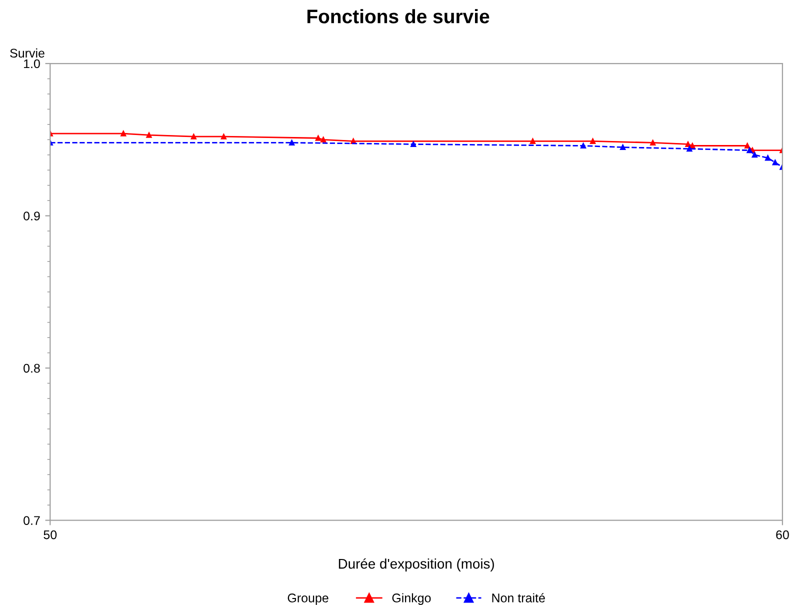 This screenshot has height=605, width=796. What do you see at coordinates (32, 368) in the screenshot?
I see `y-tick-label: 0.8` at bounding box center [32, 368].